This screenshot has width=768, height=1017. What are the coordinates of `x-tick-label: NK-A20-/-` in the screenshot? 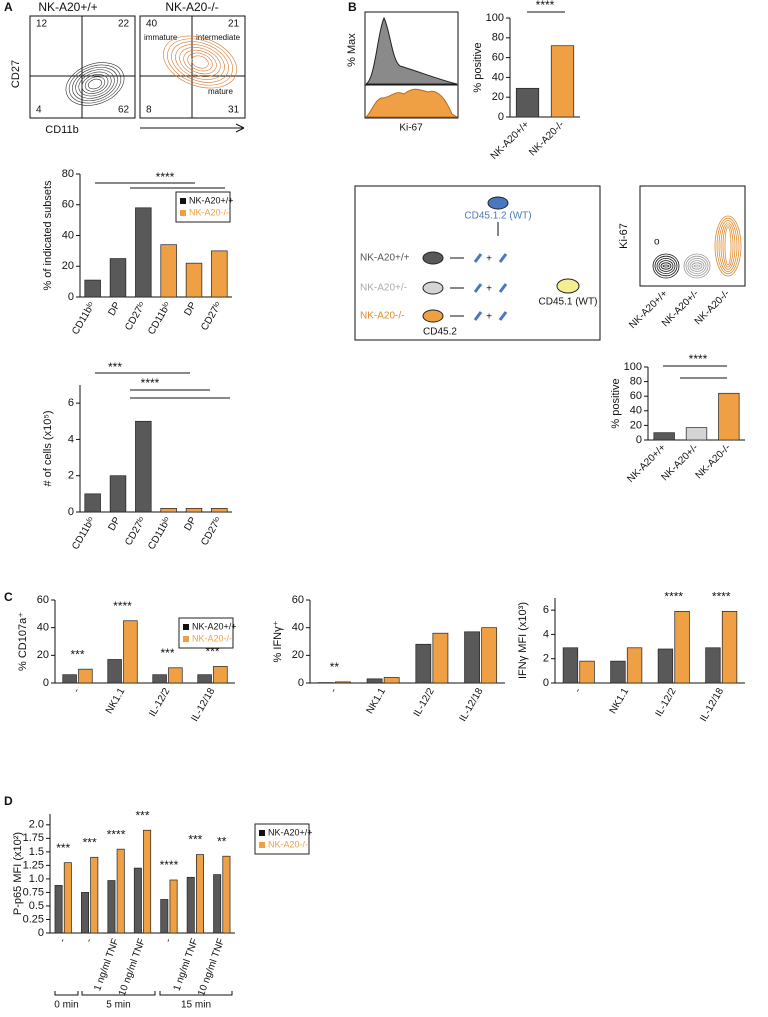 It's located at (713, 461).